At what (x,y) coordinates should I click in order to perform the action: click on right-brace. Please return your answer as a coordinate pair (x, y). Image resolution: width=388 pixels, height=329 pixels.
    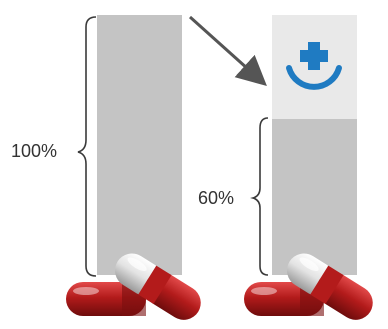
    Looking at the image, I should click on (259, 196).